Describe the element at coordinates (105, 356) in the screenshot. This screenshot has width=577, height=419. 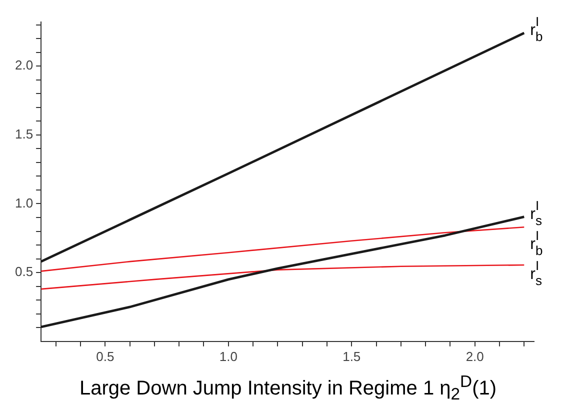
I see `x-tick-label: 0.5` at that location.